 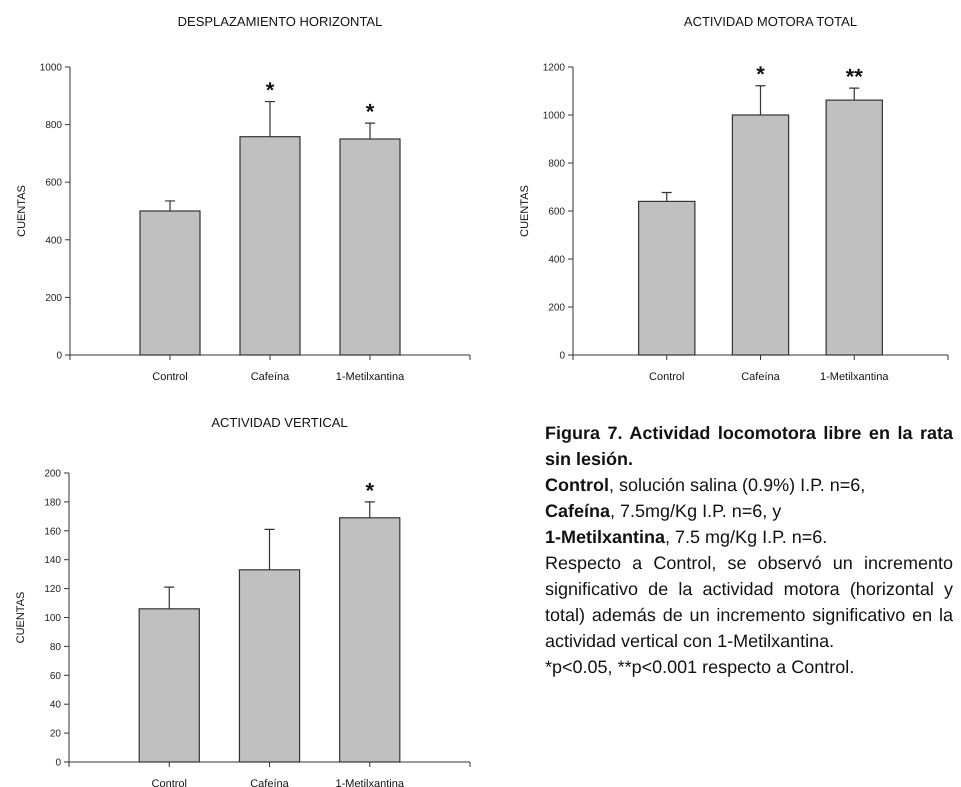 What do you see at coordinates (749, 446) in the screenshot?
I see `text: Figura 7. Actividad locomotora libre en la rata sin lesión.` at bounding box center [749, 446].